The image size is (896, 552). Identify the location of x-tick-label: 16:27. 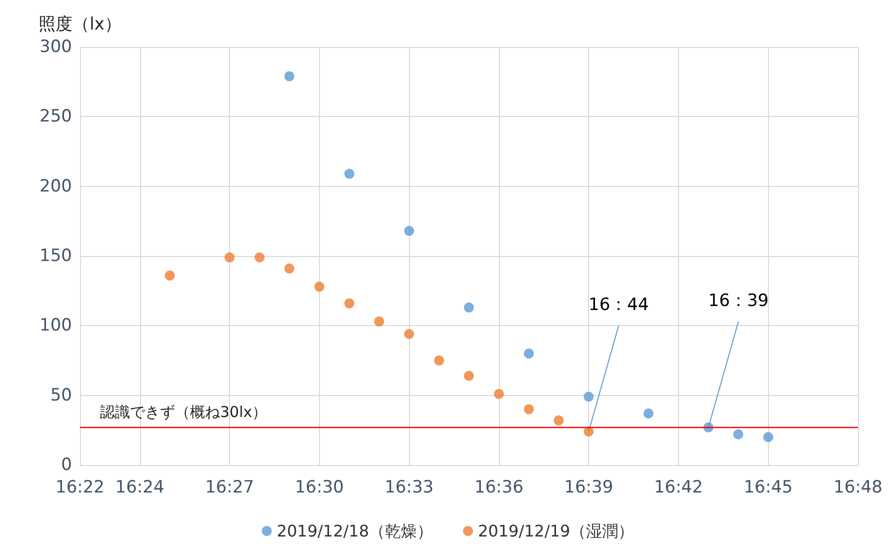
(229, 488).